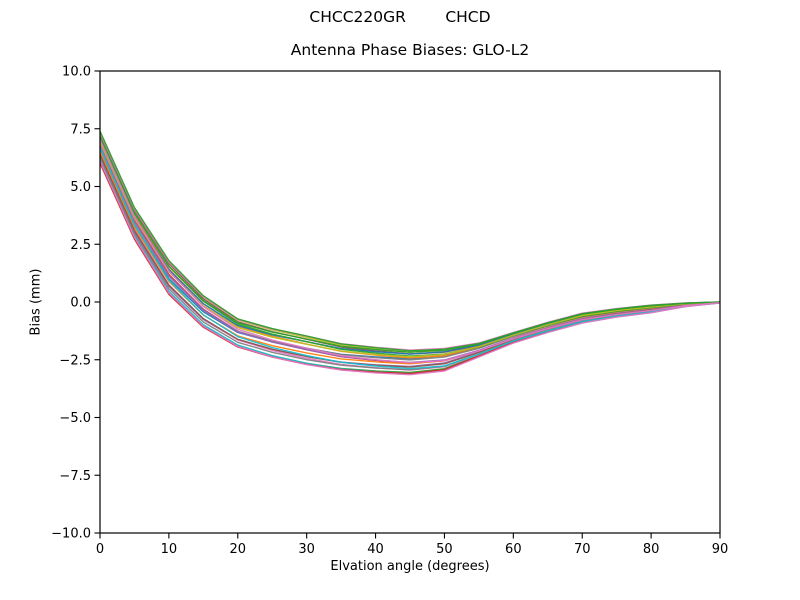  Describe the element at coordinates (80, 129) in the screenshot. I see `y-tick-label: 7.5` at that location.